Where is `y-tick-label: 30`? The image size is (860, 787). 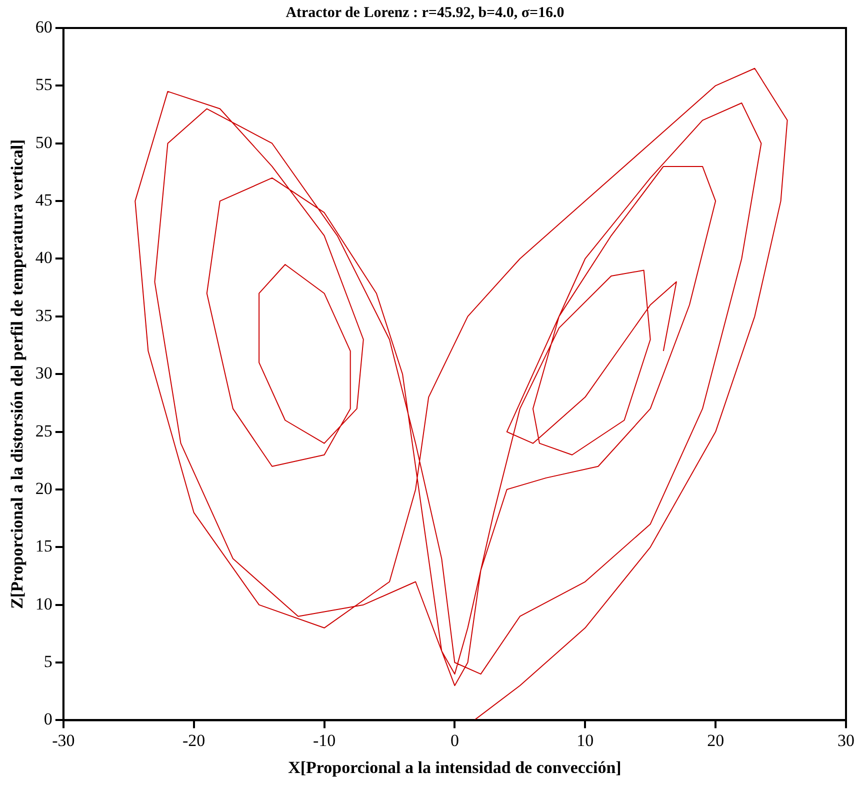 y-tick-label: 30 is located at coordinates (43, 373).